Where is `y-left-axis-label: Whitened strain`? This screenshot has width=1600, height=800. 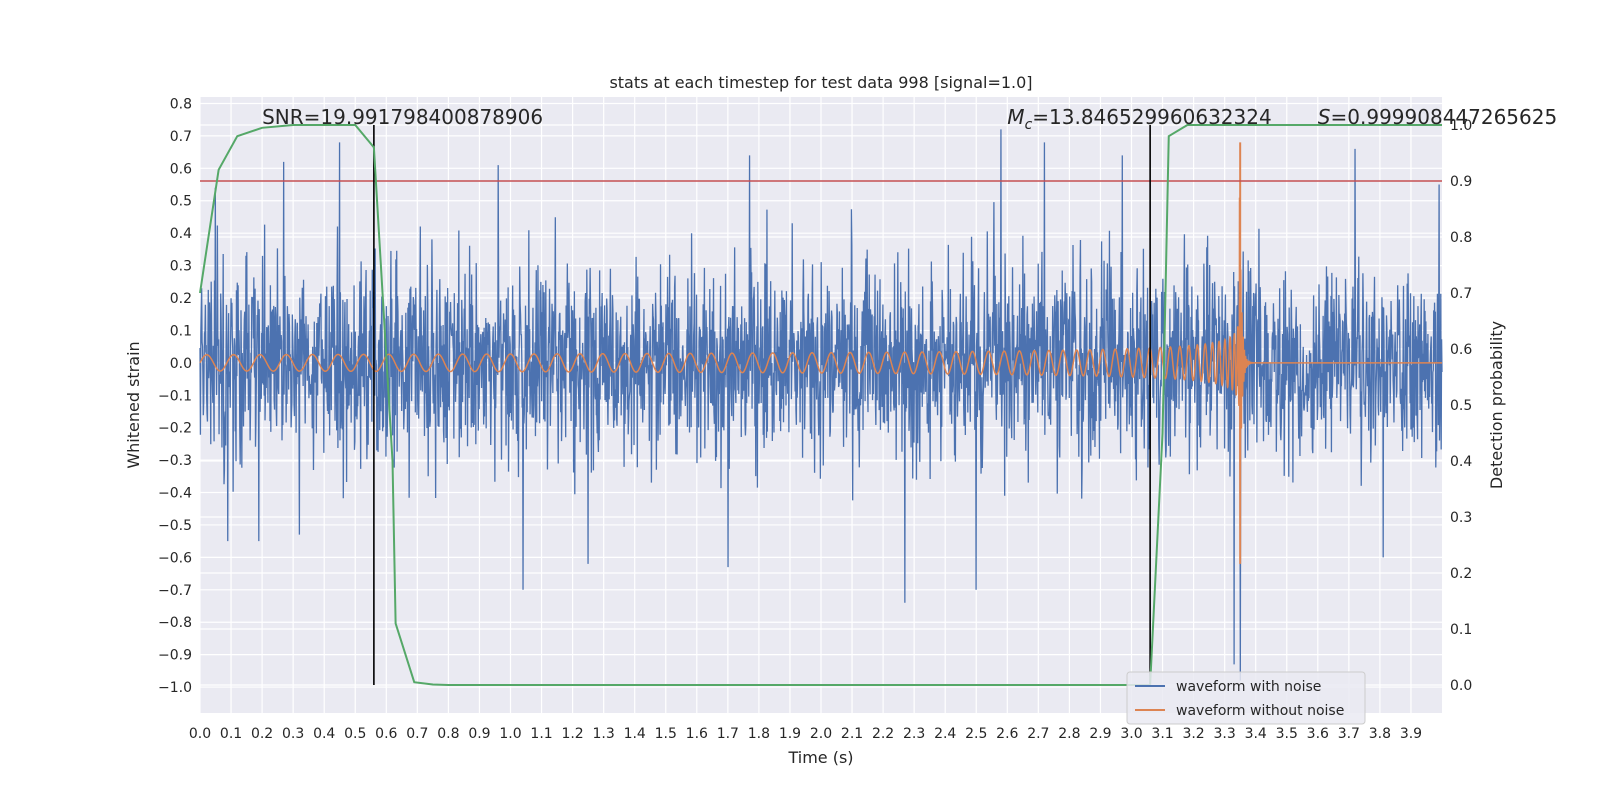
y-left-axis-label: Whitened strain is located at coordinates (133, 404).